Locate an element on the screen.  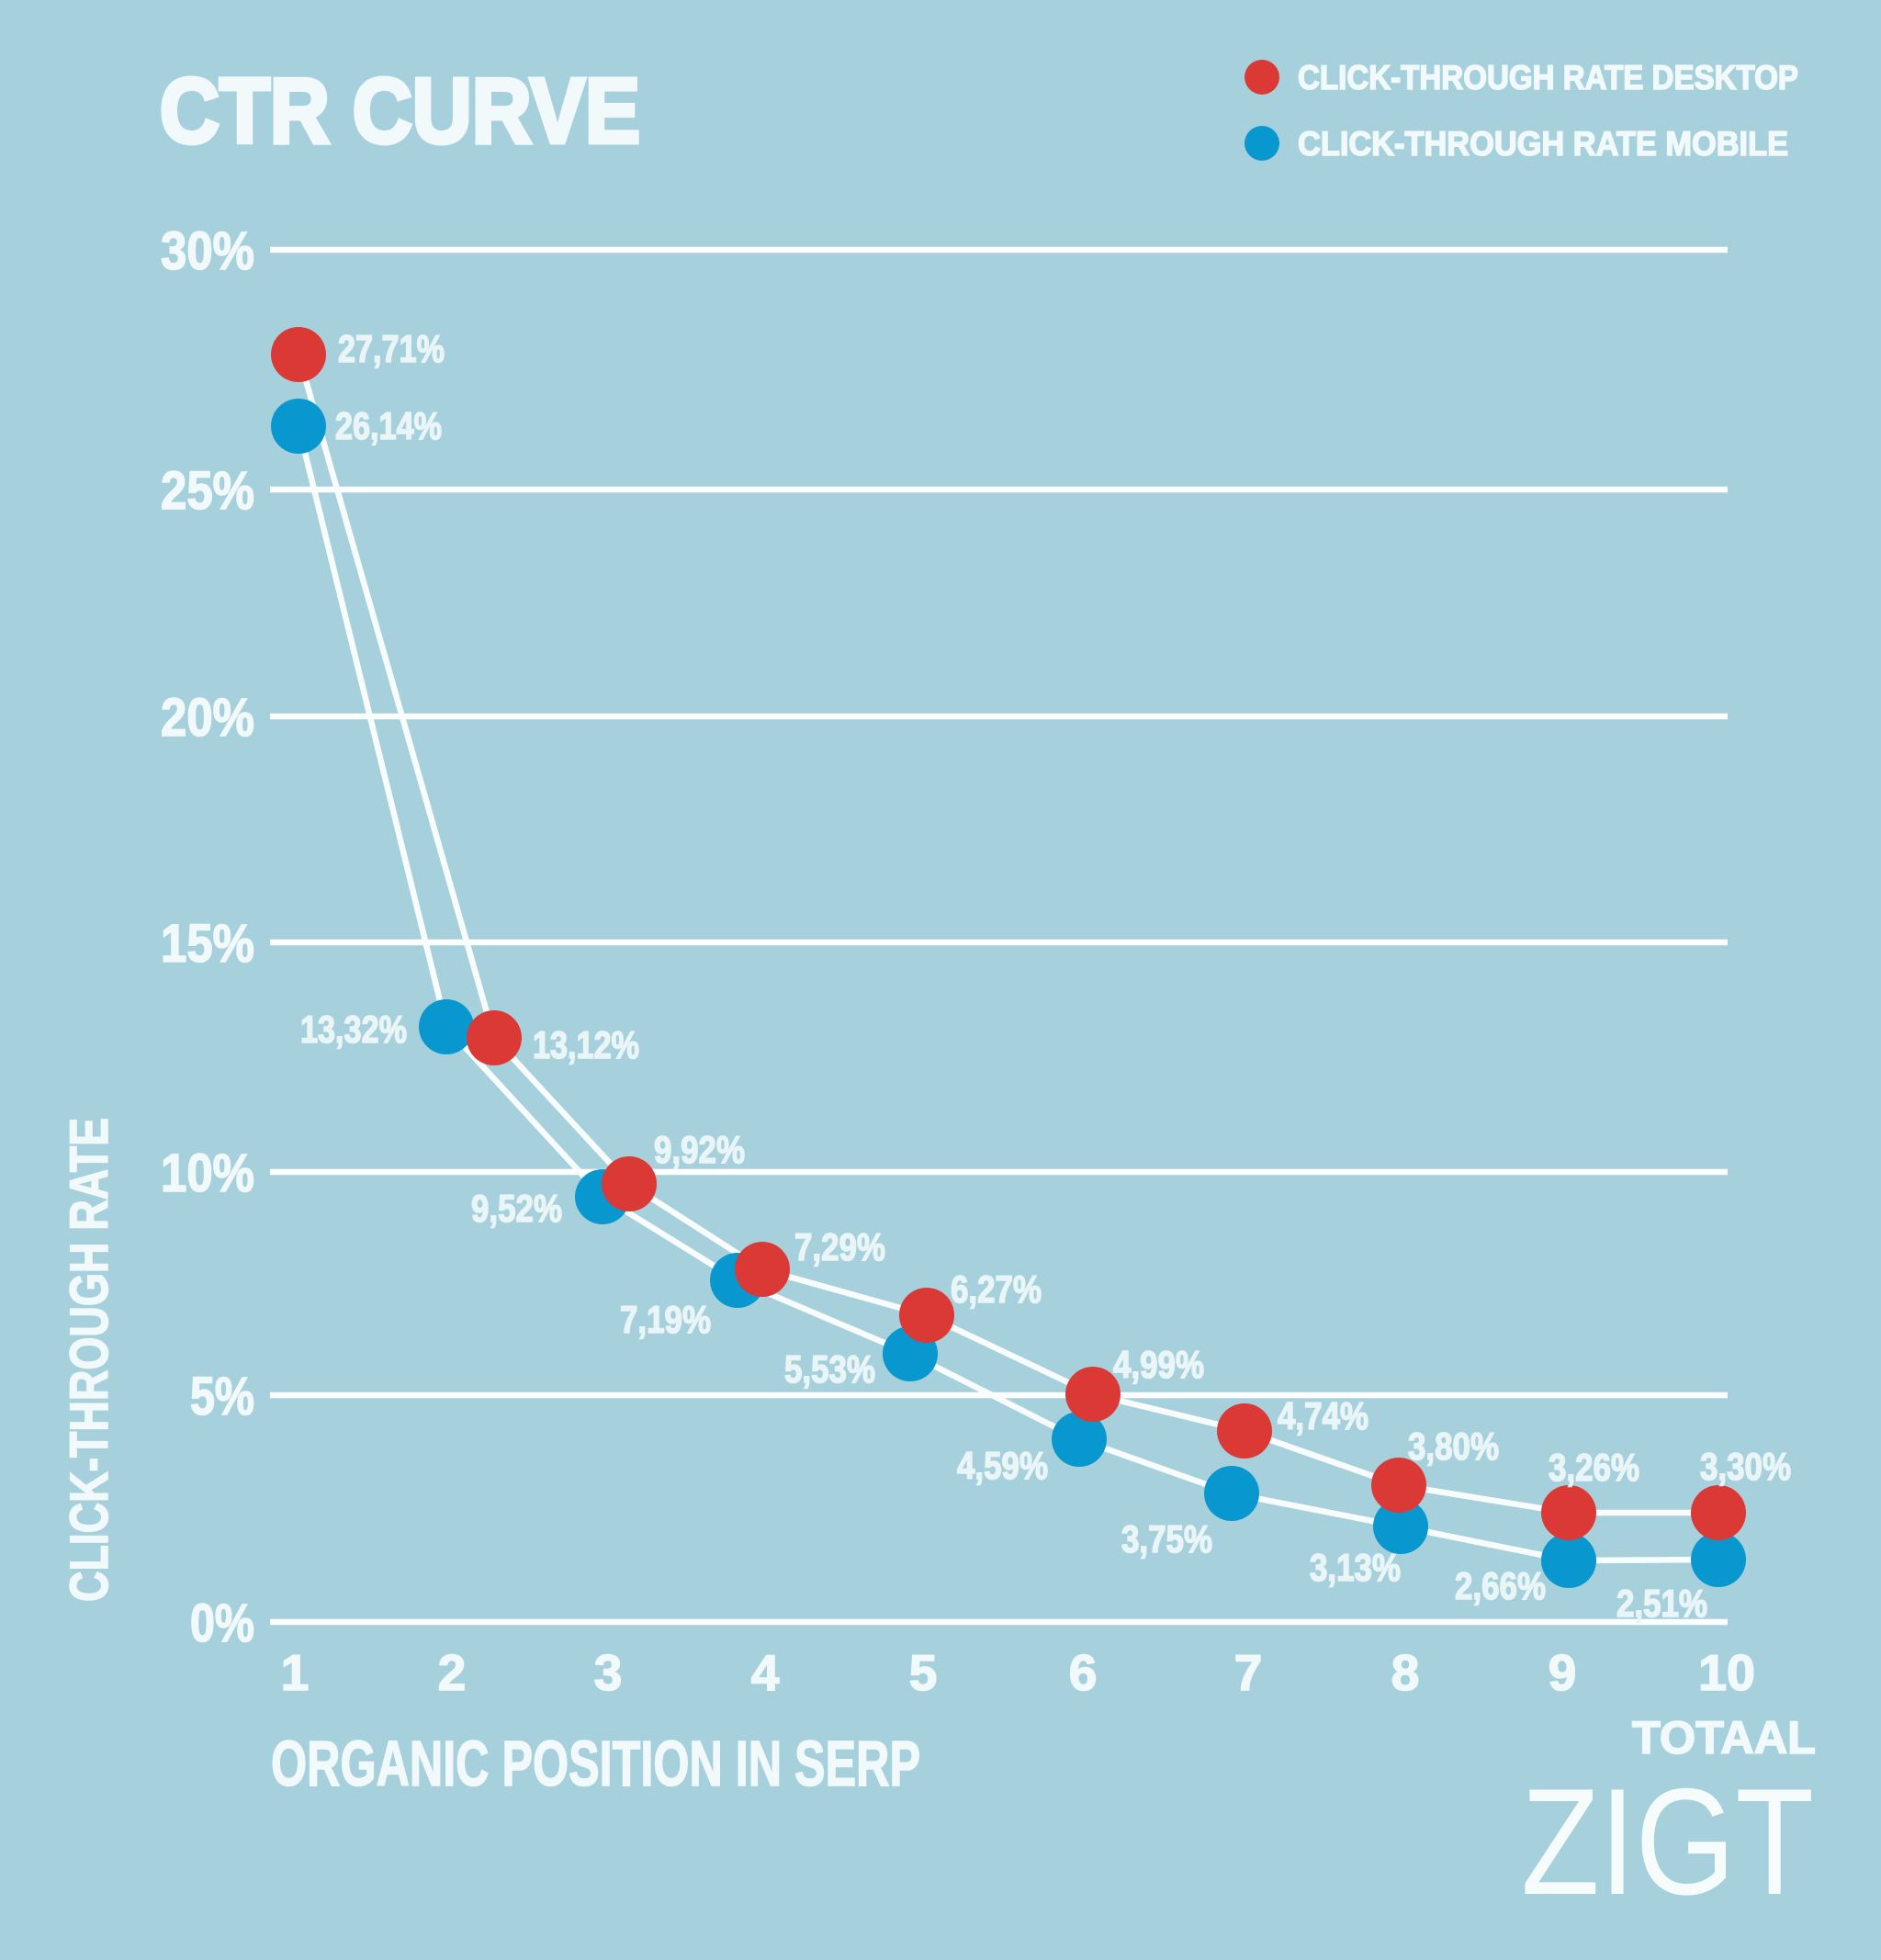
svg-text: 7,29% is located at coordinates (839, 1246).